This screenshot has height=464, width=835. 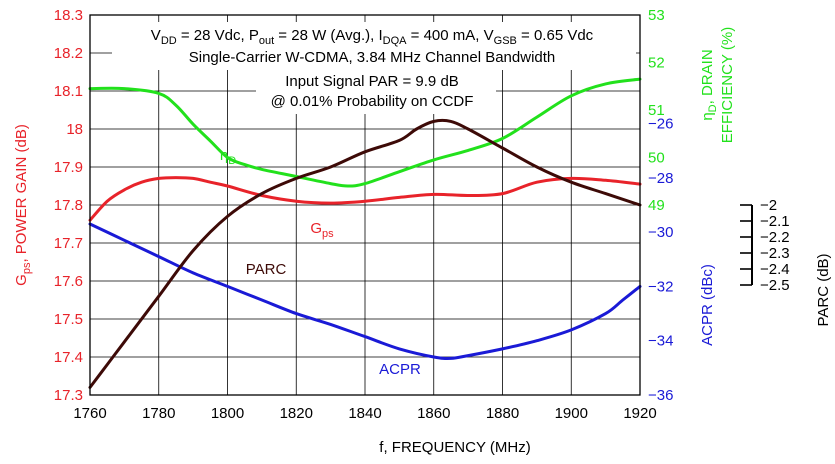 I want to click on x-tick-label: 1780, so click(x=158, y=413).